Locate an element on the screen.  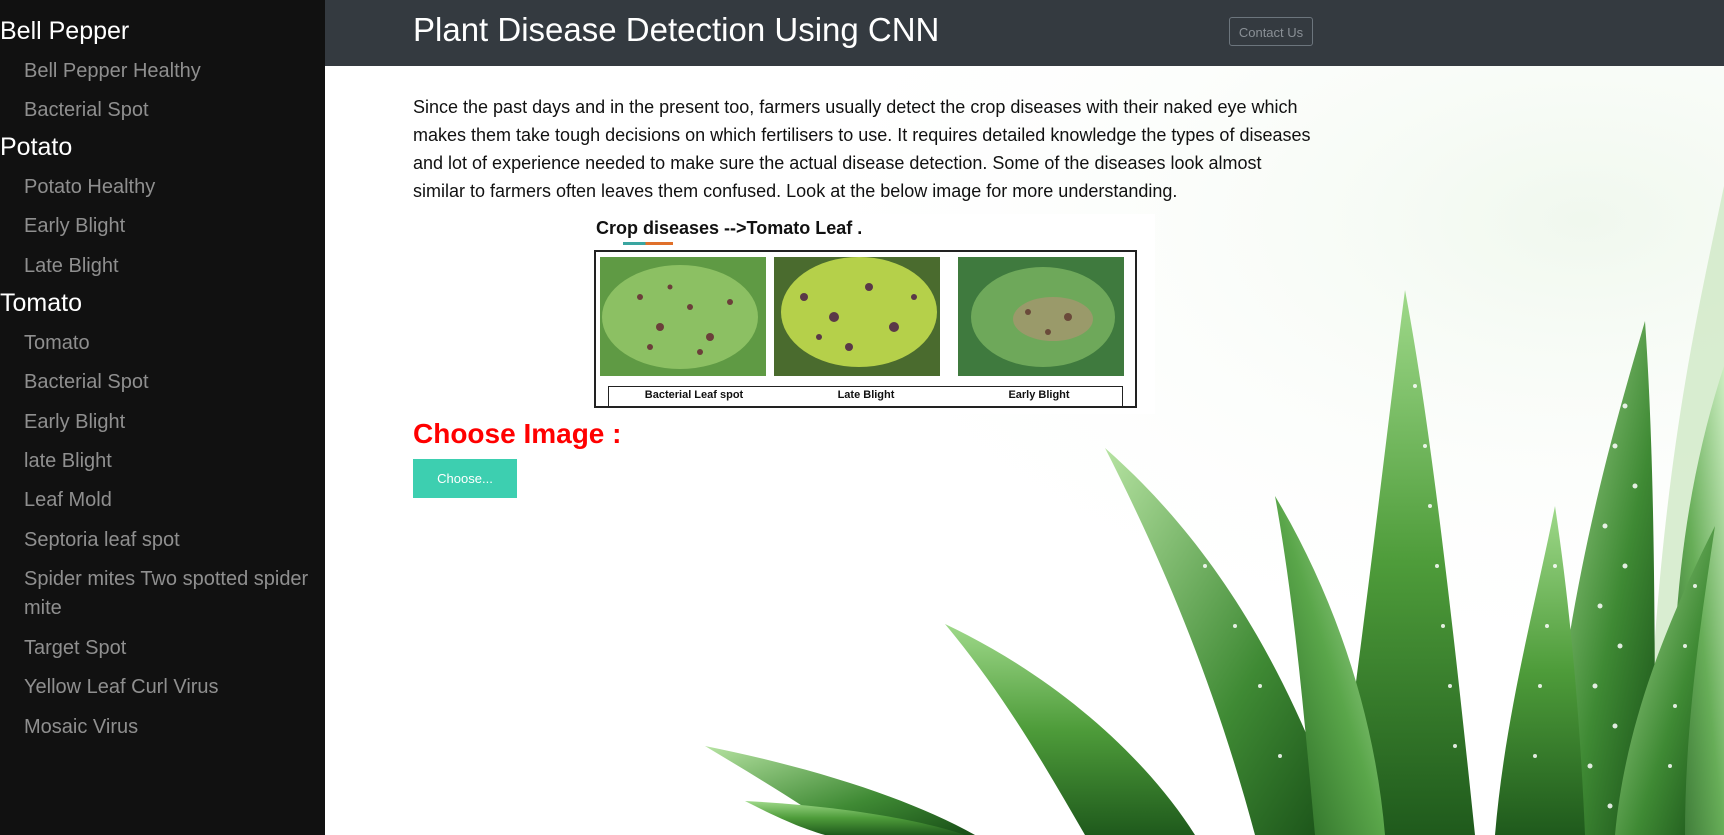
sidebar-item-potato-late-blight: Late Blight is located at coordinates (71, 266).